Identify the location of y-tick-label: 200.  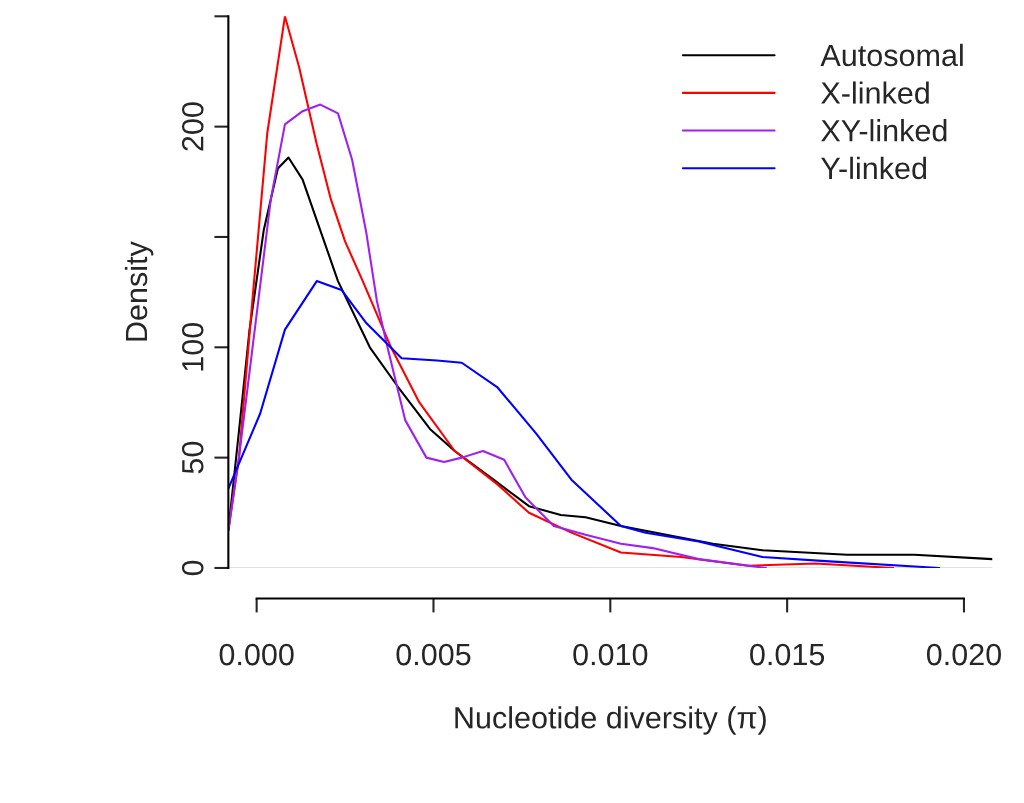
(192, 126).